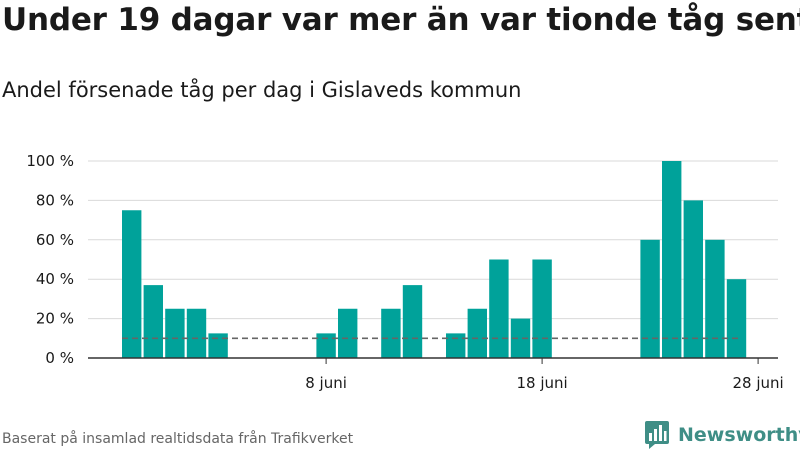 This screenshot has height=450, width=800. I want to click on y-tick-label: 0 %, so click(59, 358).